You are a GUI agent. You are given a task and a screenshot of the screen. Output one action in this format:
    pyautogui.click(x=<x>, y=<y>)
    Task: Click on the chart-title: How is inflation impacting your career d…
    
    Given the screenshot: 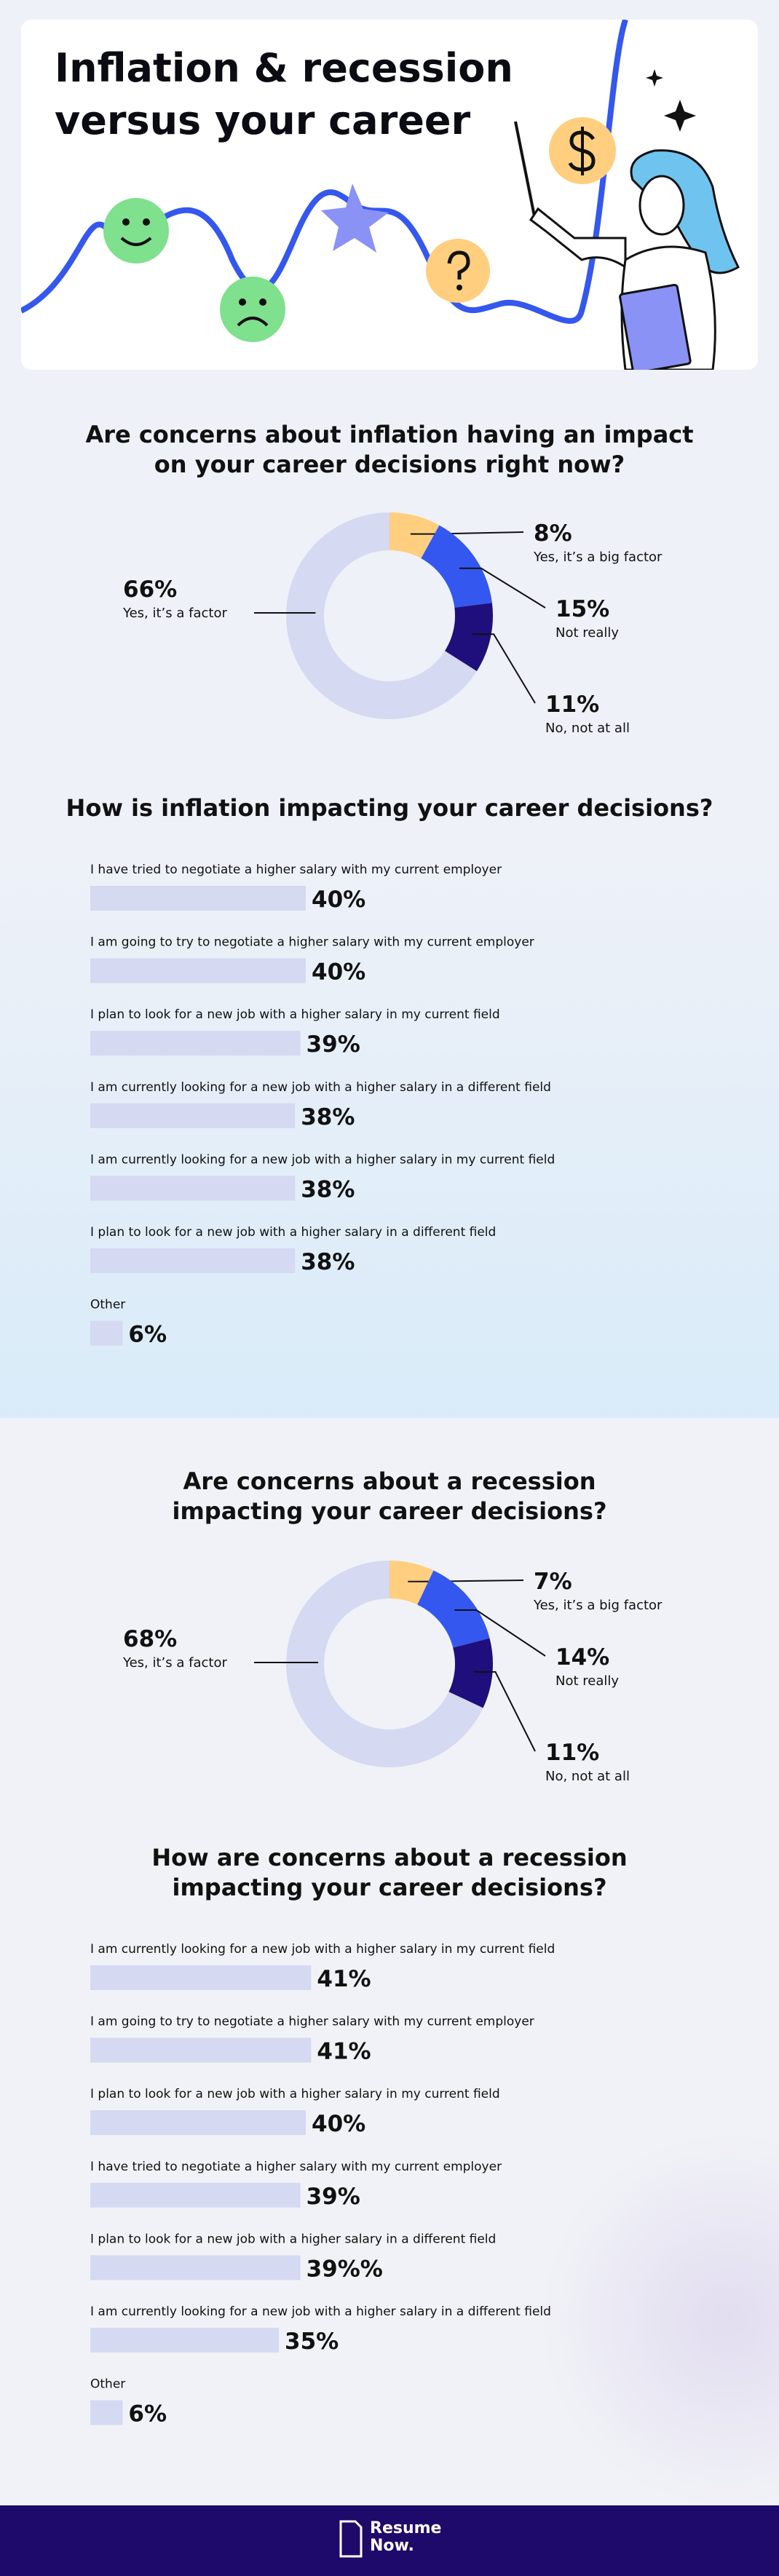 What is the action you would take?
    pyautogui.click(x=389, y=808)
    